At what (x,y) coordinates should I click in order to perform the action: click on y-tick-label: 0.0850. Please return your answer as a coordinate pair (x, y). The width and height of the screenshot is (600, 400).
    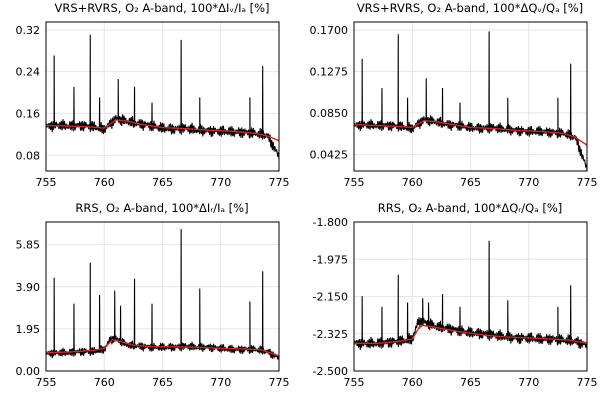
    Looking at the image, I should click on (329, 113).